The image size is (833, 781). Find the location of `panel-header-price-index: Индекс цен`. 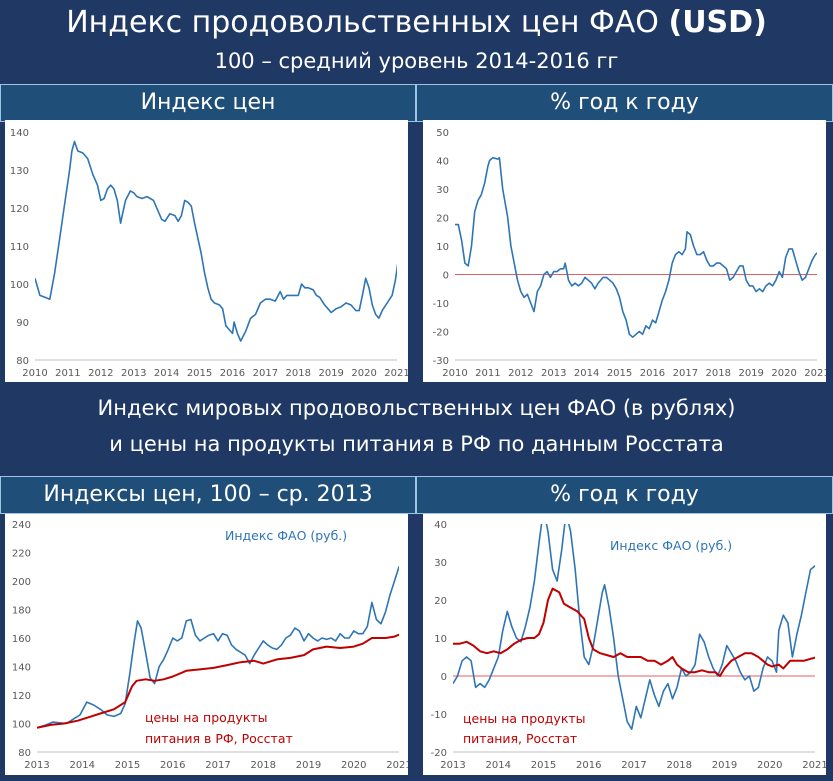

panel-header-price-index: Индекс цен is located at coordinates (208, 103).